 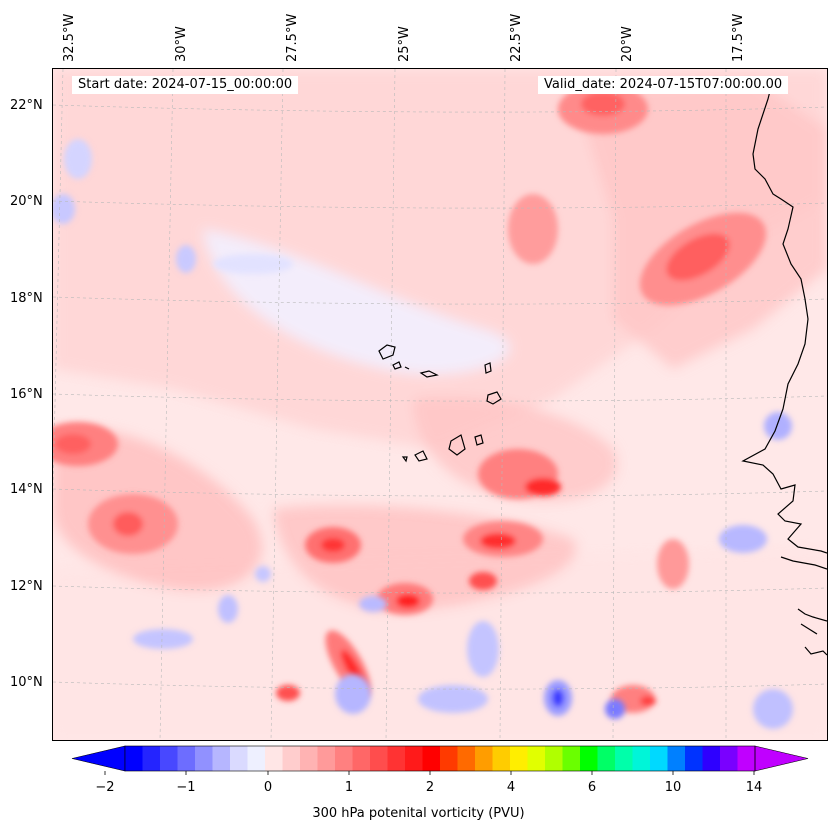 I want to click on colorbar-tick-label: 1, so click(x=349, y=787).